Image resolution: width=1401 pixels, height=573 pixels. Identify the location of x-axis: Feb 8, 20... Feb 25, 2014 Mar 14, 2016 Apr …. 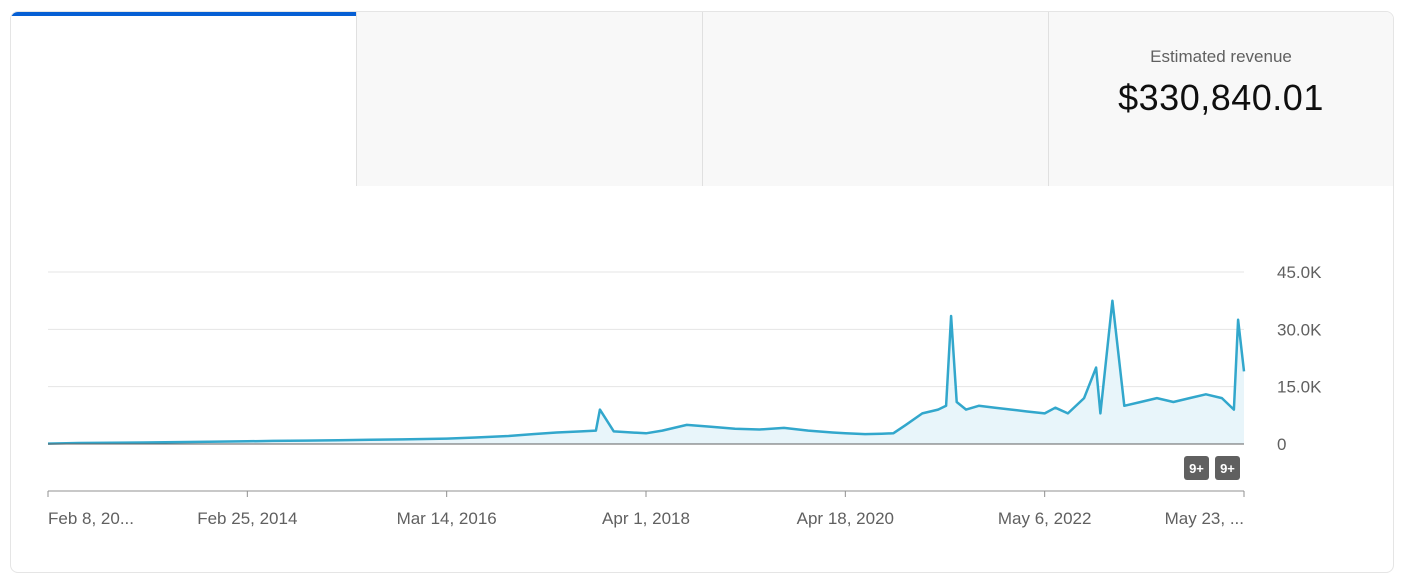
(646, 509).